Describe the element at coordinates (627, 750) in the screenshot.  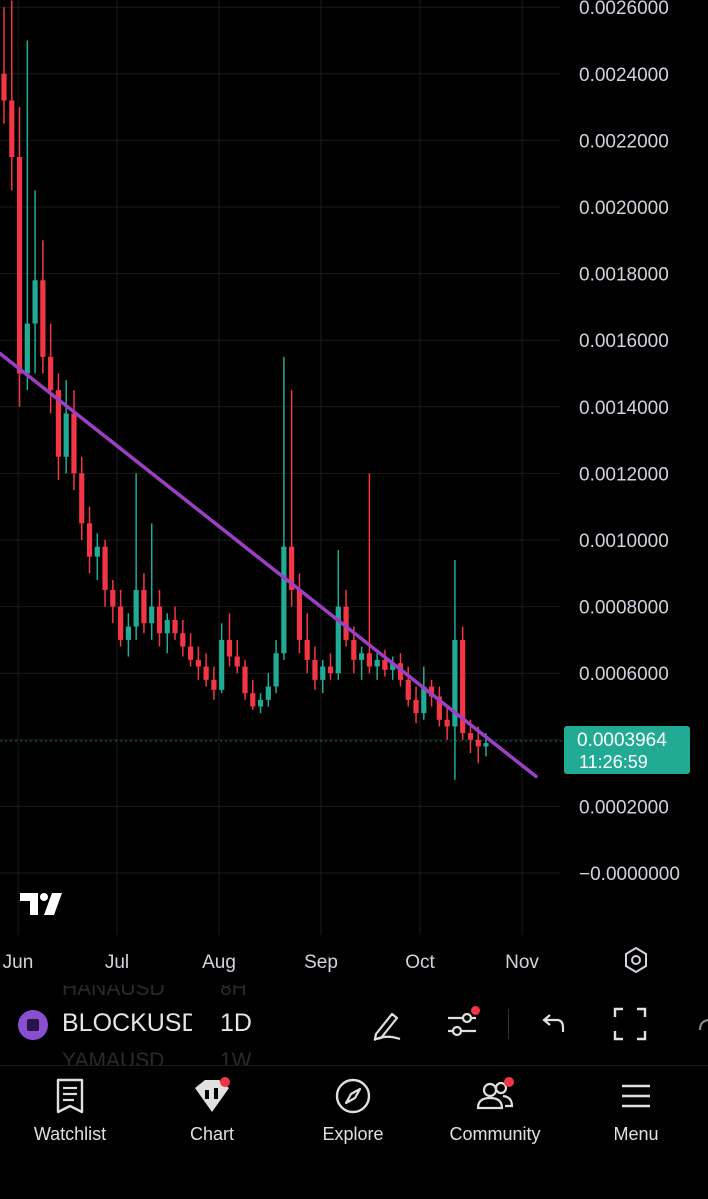
I see `last-price-label: 0.0003964 11:26:59` at that location.